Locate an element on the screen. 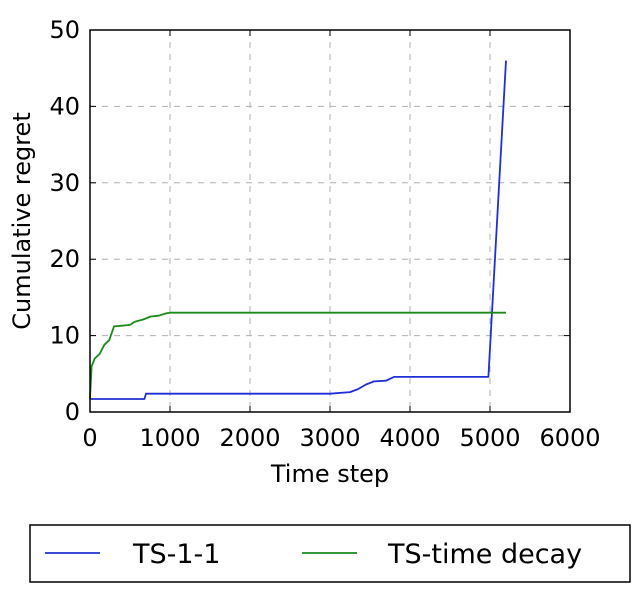  legend-label-ts-time-decay: TS-time decay is located at coordinates (484, 554).